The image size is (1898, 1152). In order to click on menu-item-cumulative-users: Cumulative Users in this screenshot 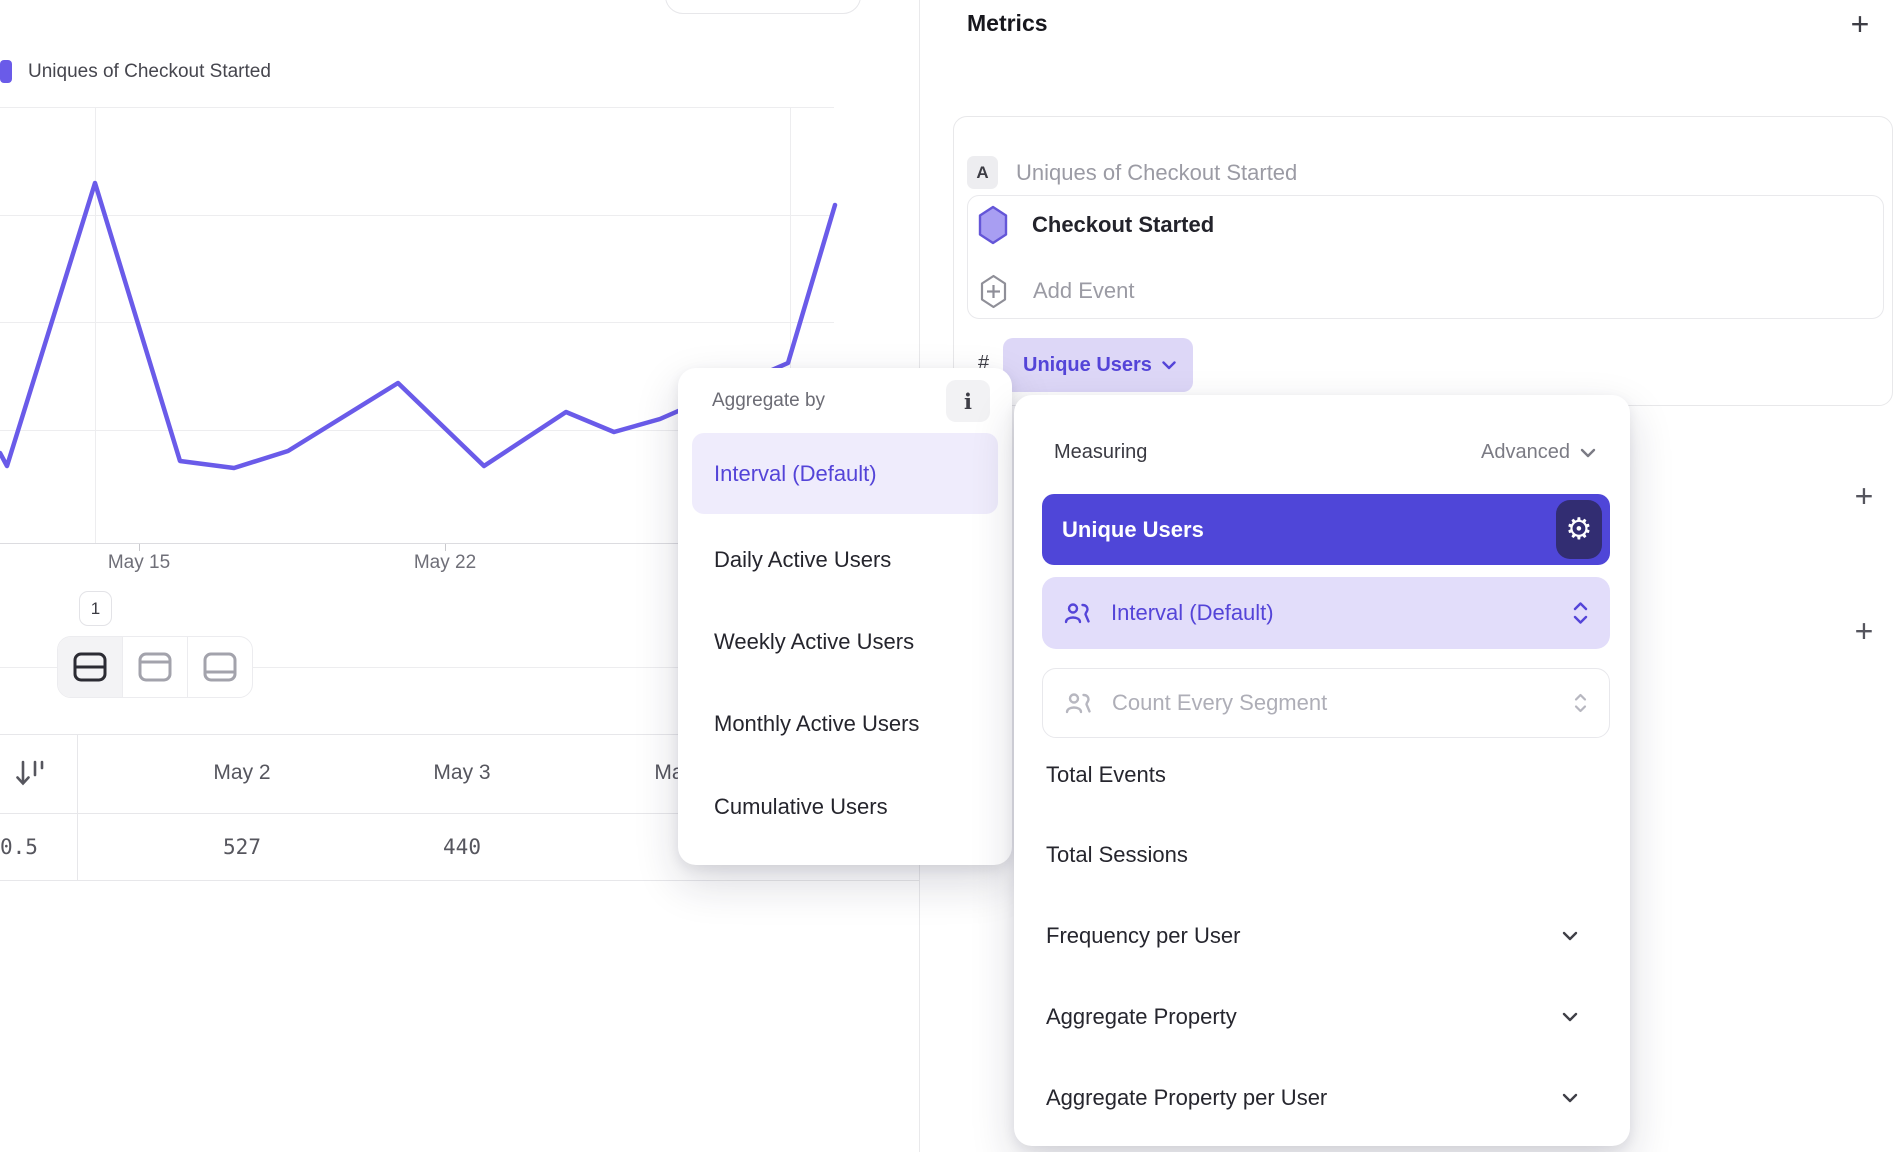, I will do `click(801, 807)`.